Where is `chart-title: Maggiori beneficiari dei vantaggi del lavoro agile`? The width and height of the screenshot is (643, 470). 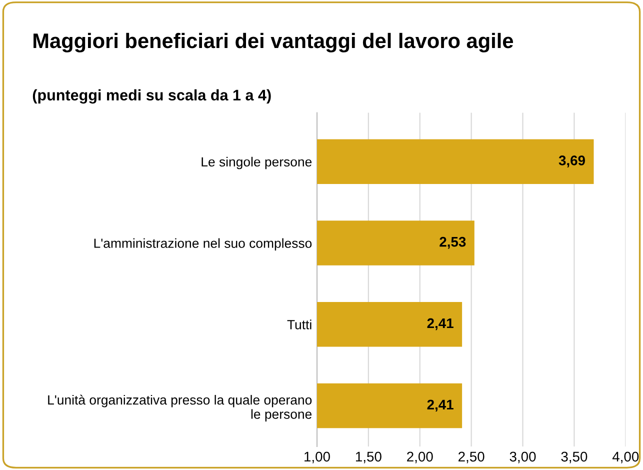 chart-title: Maggiori beneficiari dei vantaggi del lavoro agile is located at coordinates (274, 42).